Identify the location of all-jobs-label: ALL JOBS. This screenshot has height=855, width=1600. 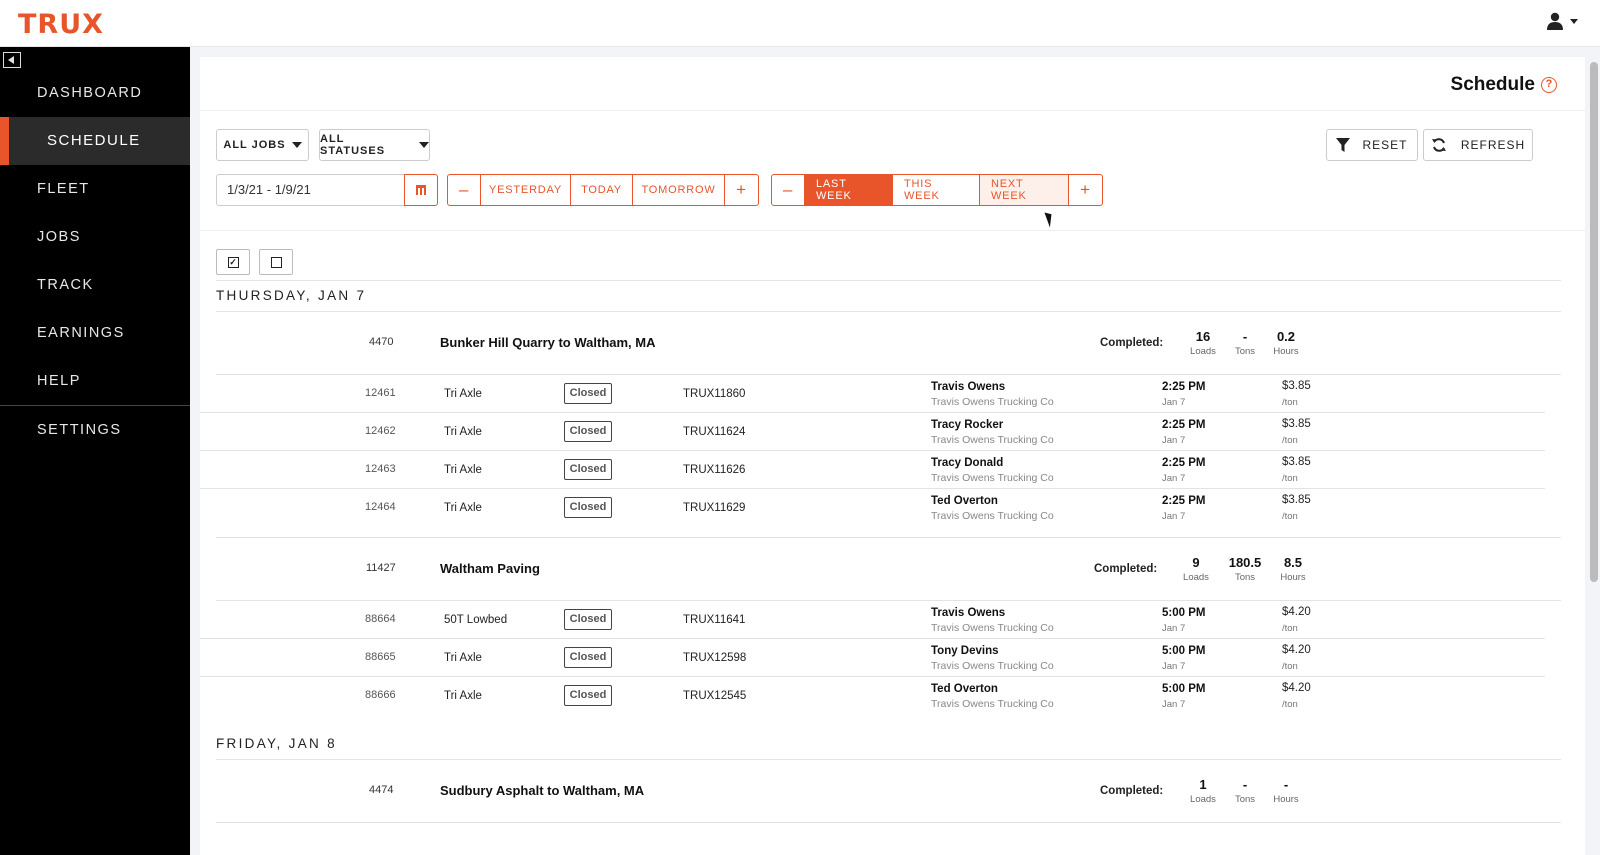
(254, 145).